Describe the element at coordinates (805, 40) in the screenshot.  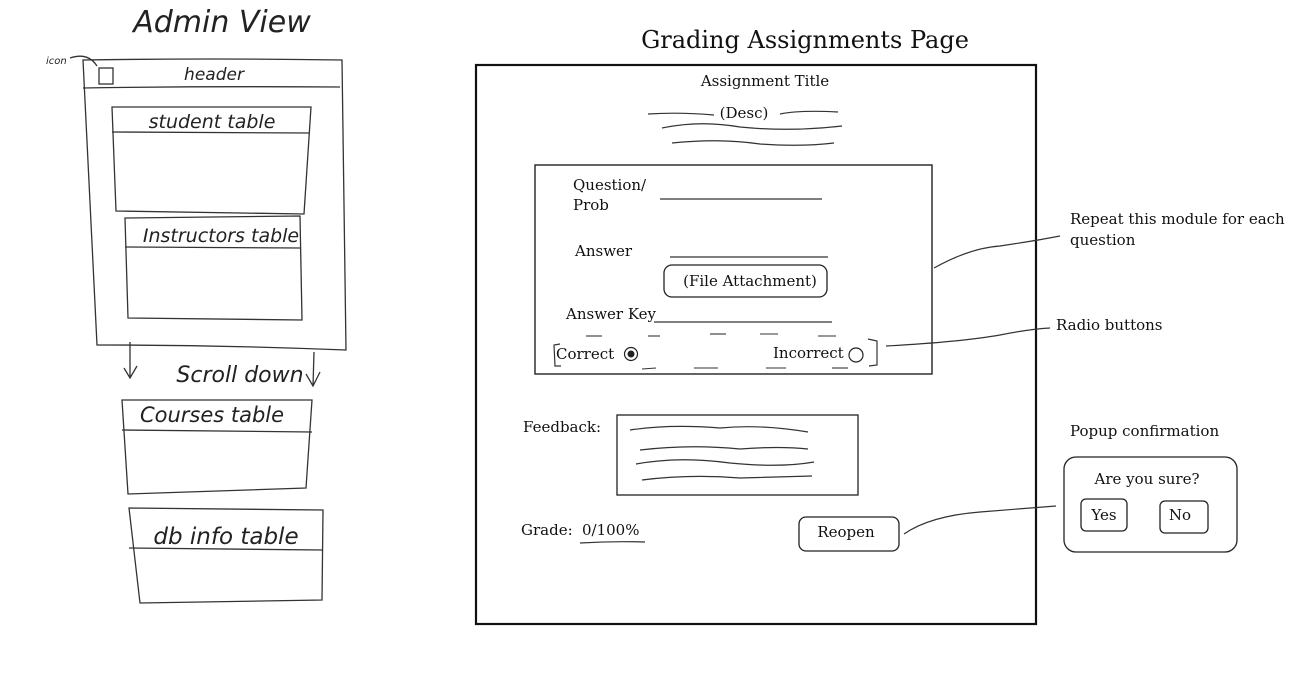
I see `grading-page-title: Grading Assignments Page` at that location.